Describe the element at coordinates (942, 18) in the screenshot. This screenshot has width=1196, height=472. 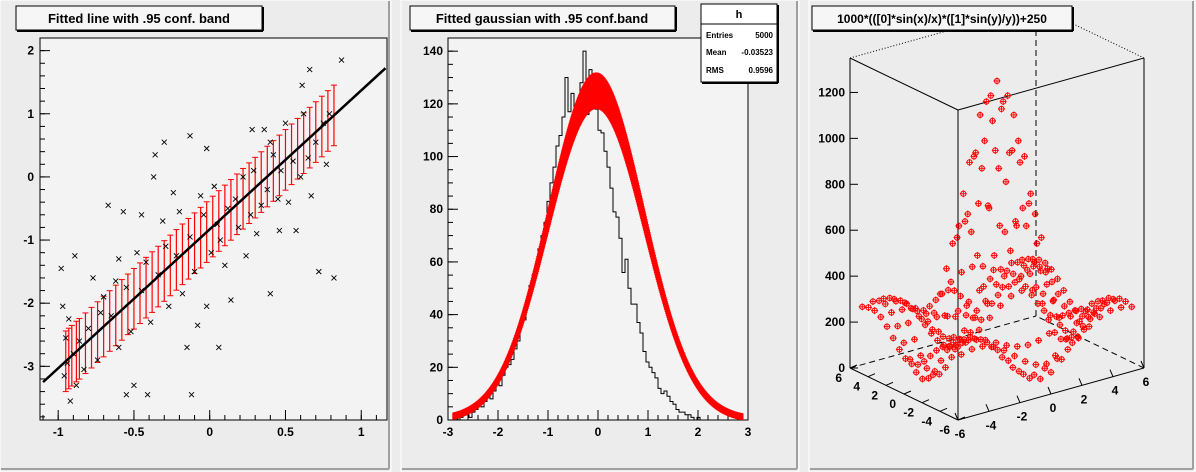
I see `title-box: 1000*(([0]*sin(x)/x)*([1]*sin(y)/y))+250` at that location.